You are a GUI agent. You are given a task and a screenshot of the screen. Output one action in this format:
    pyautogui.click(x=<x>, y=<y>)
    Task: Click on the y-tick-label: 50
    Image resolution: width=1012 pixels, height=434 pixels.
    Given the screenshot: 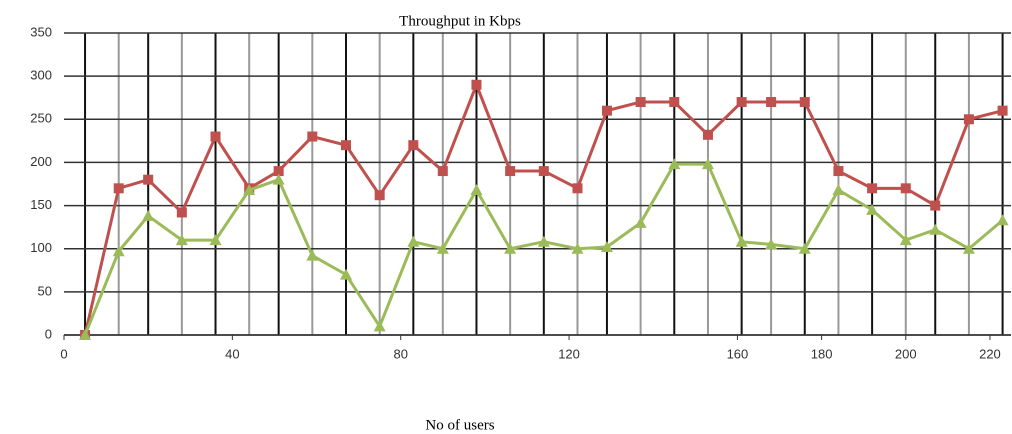 What is the action you would take?
    pyautogui.click(x=45, y=290)
    